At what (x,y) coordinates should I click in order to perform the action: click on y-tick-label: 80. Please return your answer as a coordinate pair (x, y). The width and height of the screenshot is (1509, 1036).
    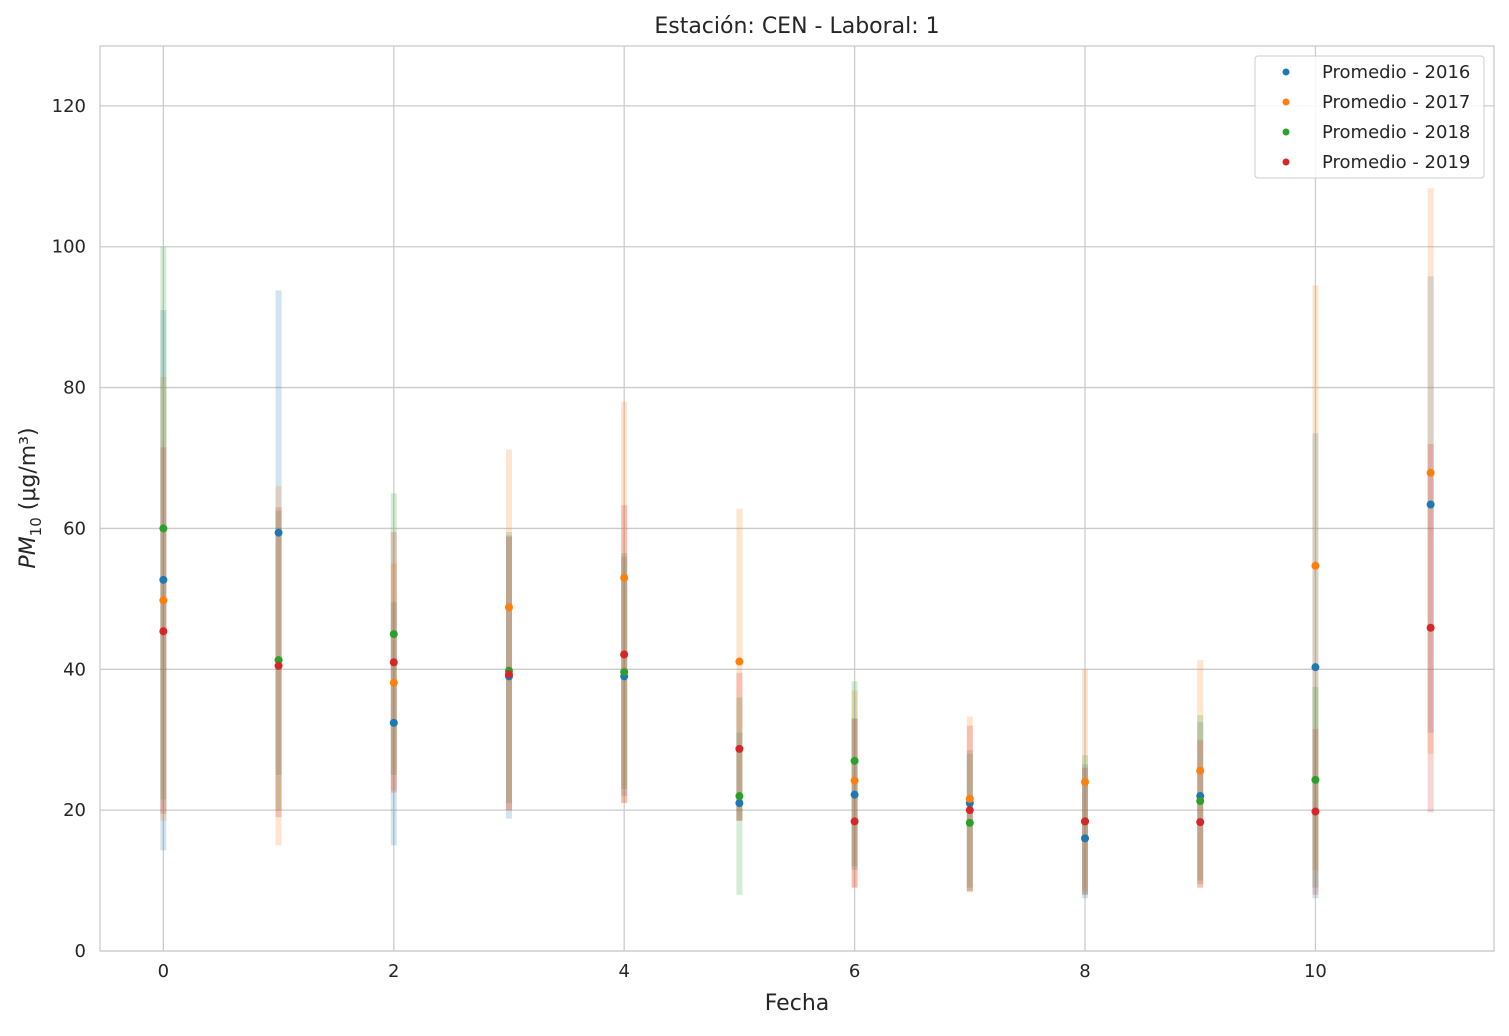
    Looking at the image, I should click on (74, 388).